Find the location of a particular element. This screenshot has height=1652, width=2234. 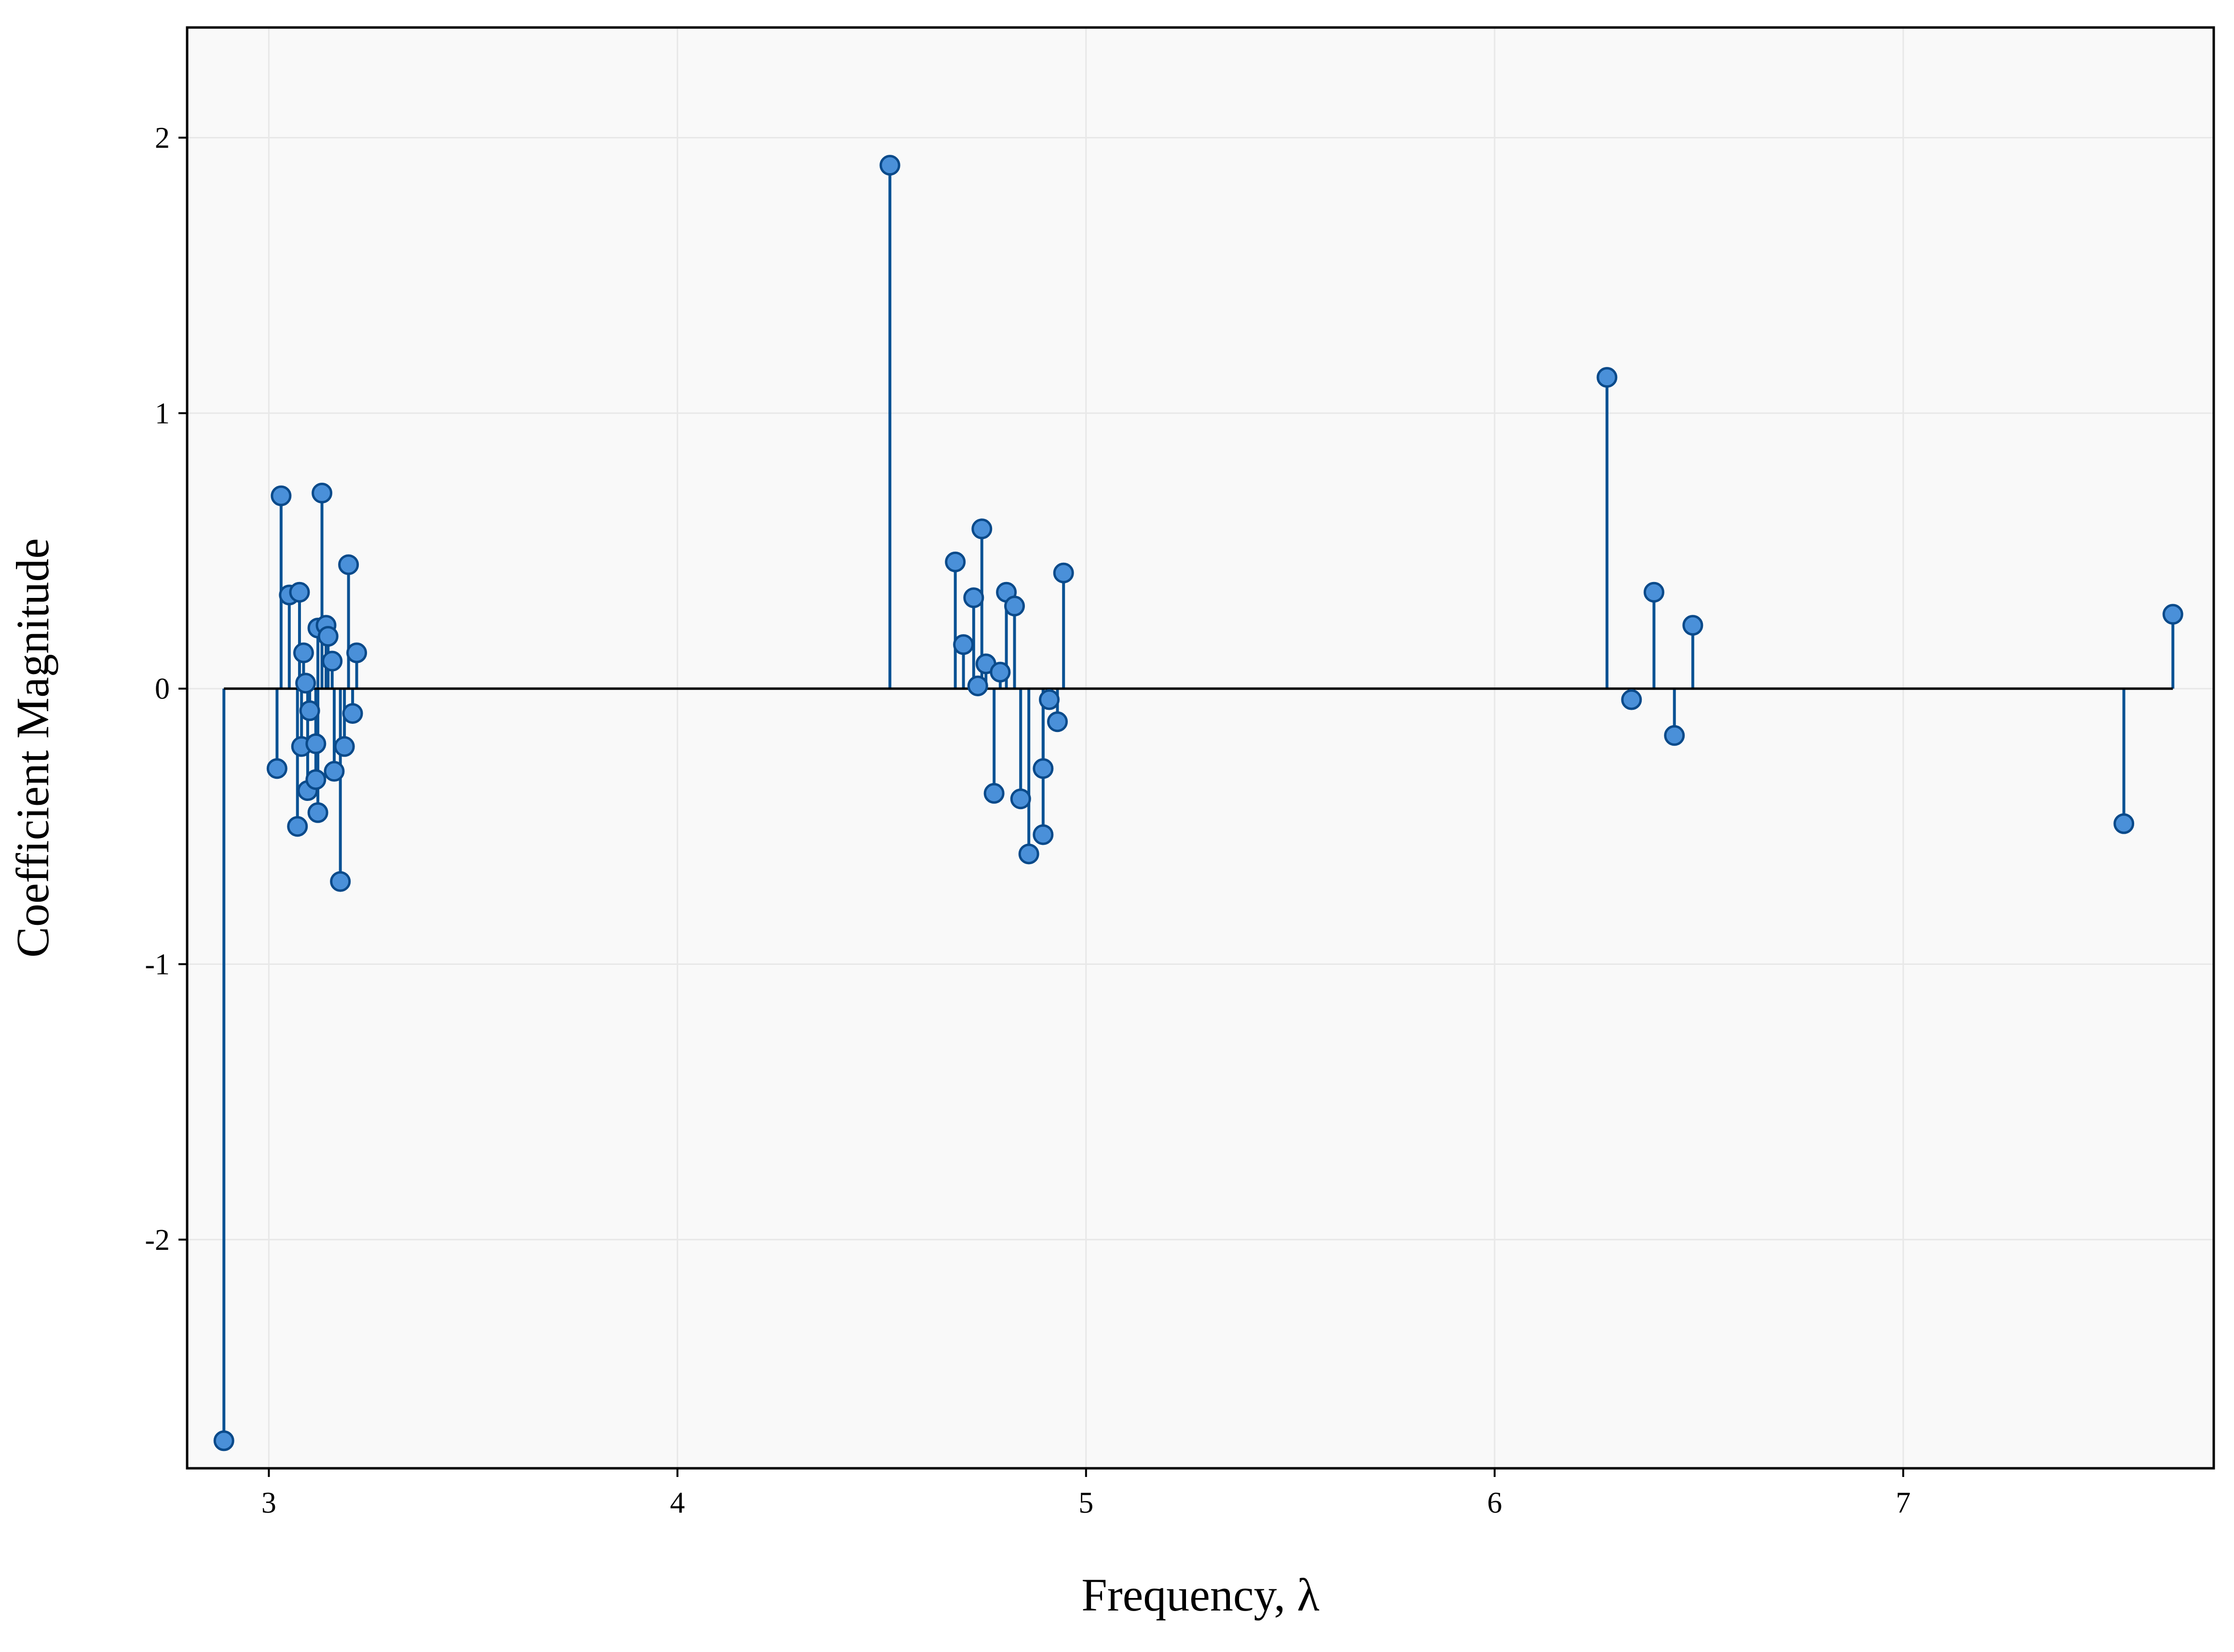

x-axis-title: Frequency, λ is located at coordinates (1200, 1595).